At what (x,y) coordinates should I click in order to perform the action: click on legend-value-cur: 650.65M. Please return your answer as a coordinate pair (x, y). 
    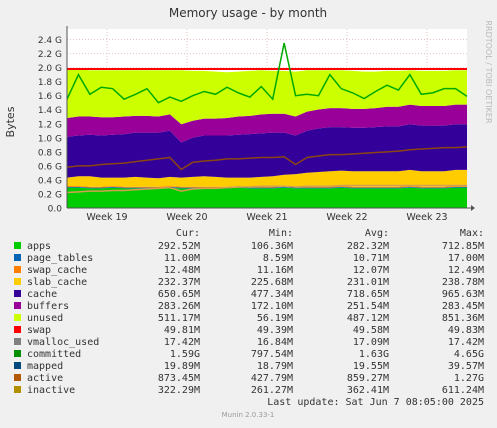
    Looking at the image, I should click on (179, 294).